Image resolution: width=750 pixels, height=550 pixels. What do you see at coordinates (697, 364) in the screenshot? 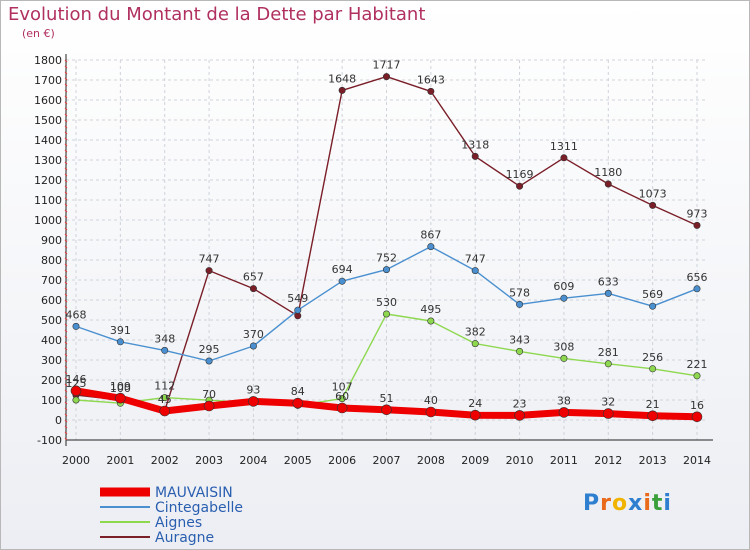
I see `data-label: 221` at bounding box center [697, 364].